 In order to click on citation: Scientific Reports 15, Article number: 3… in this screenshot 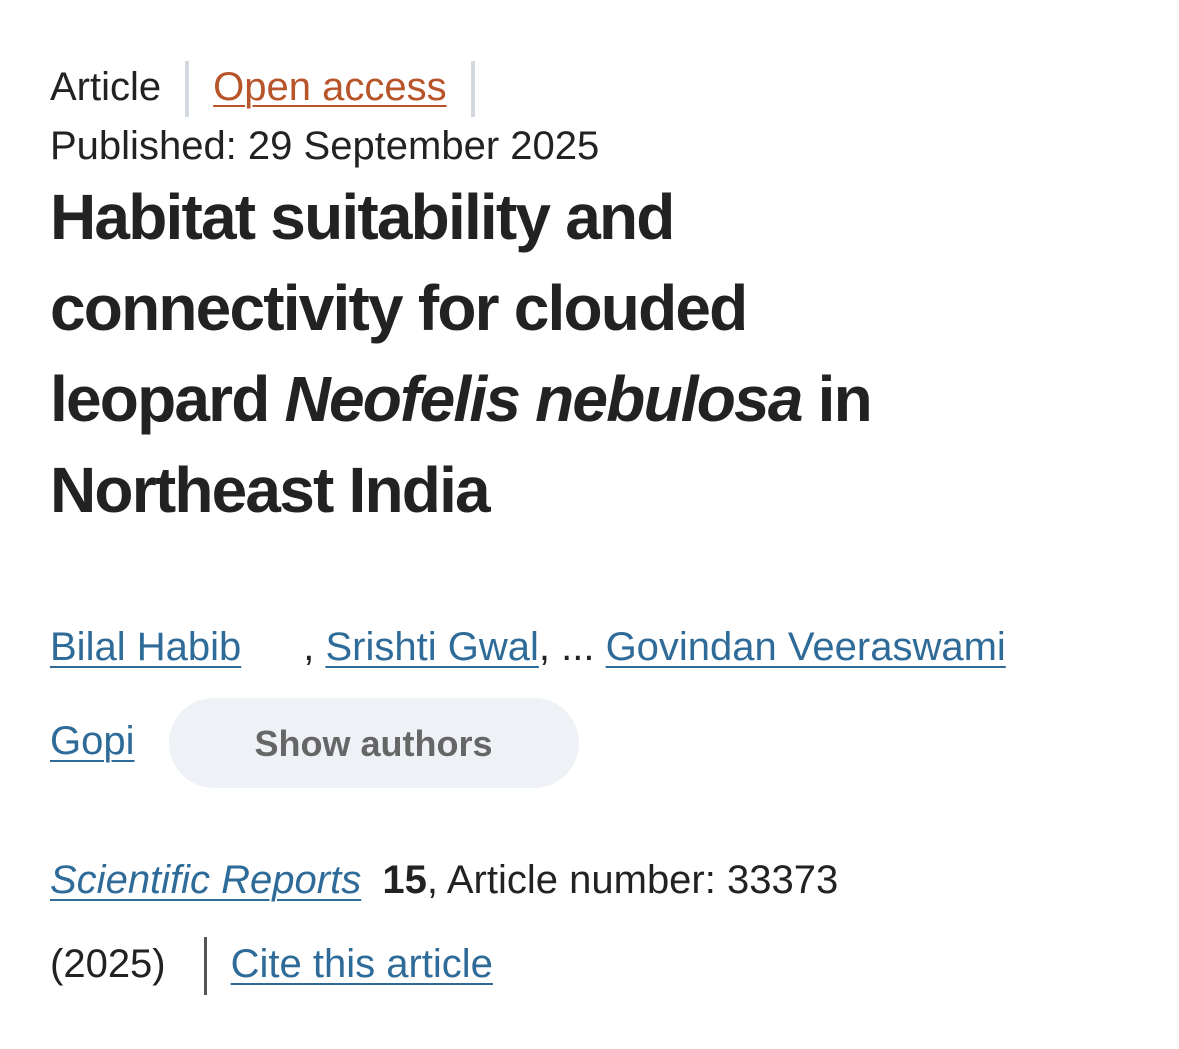, I will do `click(590, 922)`.